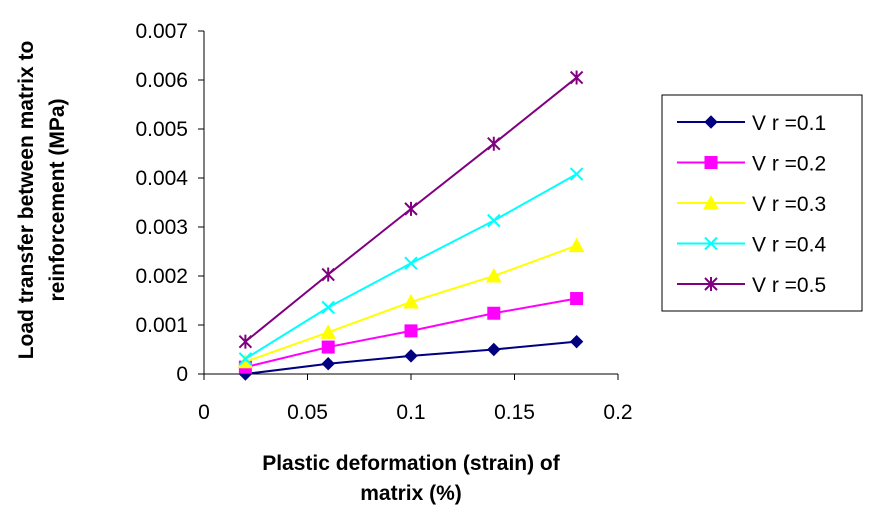 The width and height of the screenshot is (870, 506). What do you see at coordinates (161, 178) in the screenshot?
I see `y-tick-label: 0.004` at bounding box center [161, 178].